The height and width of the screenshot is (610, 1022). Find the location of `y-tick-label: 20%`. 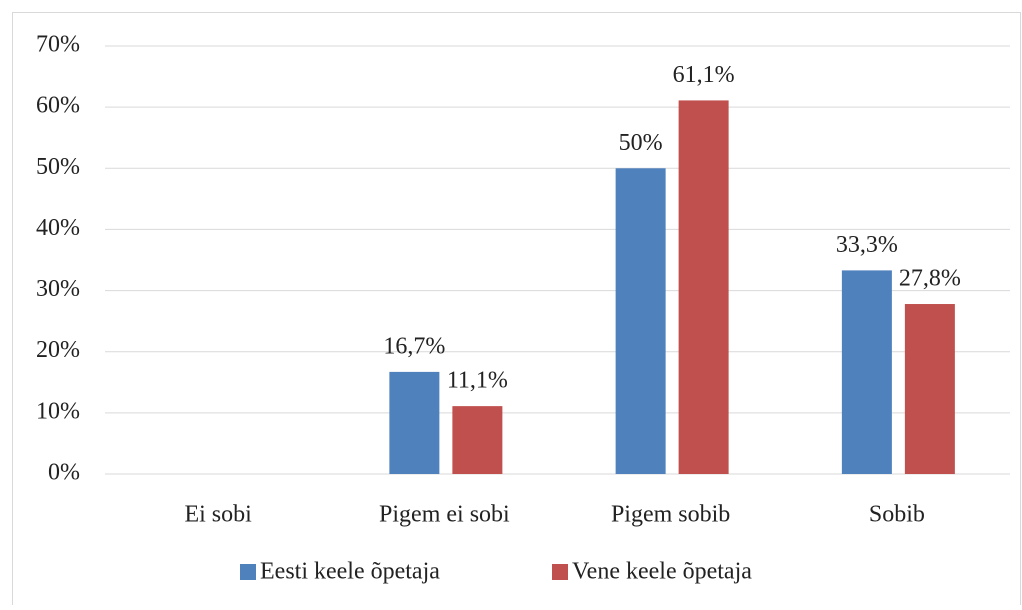

y-tick-label: 20% is located at coordinates (58, 350).